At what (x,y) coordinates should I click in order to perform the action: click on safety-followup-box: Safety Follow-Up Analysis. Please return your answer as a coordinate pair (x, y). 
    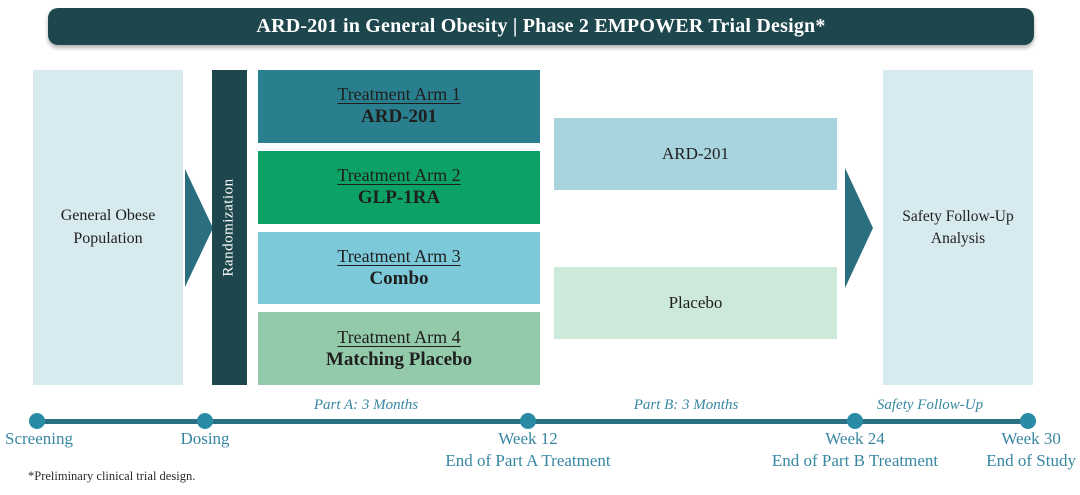
    Looking at the image, I should click on (958, 227).